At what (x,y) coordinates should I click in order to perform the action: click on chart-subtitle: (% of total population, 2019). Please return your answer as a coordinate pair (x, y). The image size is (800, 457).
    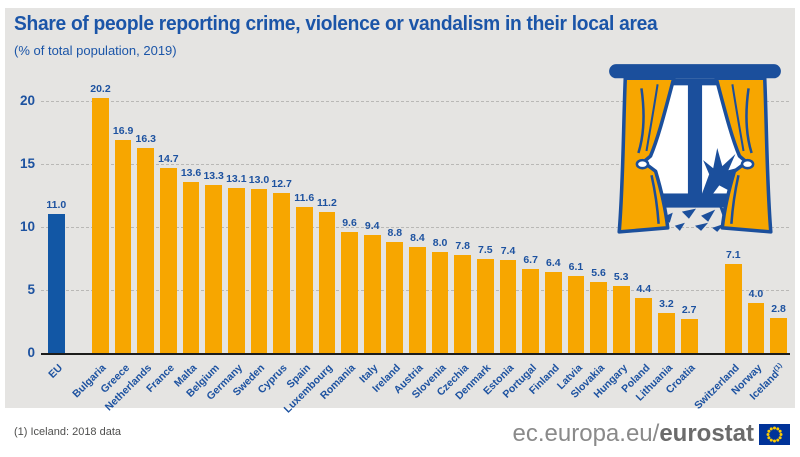
    Looking at the image, I should click on (95, 50).